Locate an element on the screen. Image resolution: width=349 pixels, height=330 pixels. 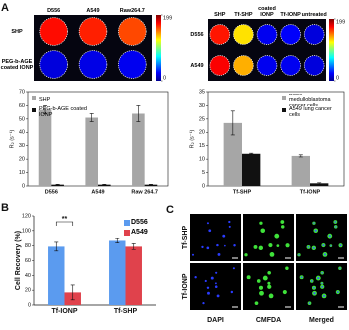
column-label: CMFDA is located at coordinates (268, 320).